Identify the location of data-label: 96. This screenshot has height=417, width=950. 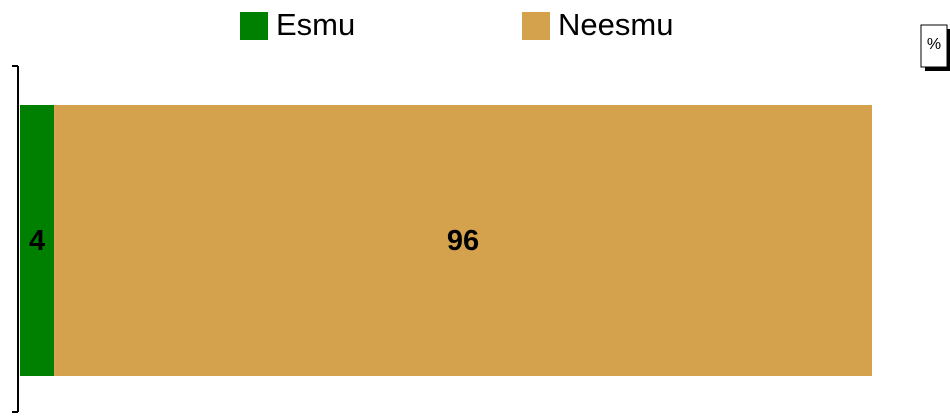
(463, 241).